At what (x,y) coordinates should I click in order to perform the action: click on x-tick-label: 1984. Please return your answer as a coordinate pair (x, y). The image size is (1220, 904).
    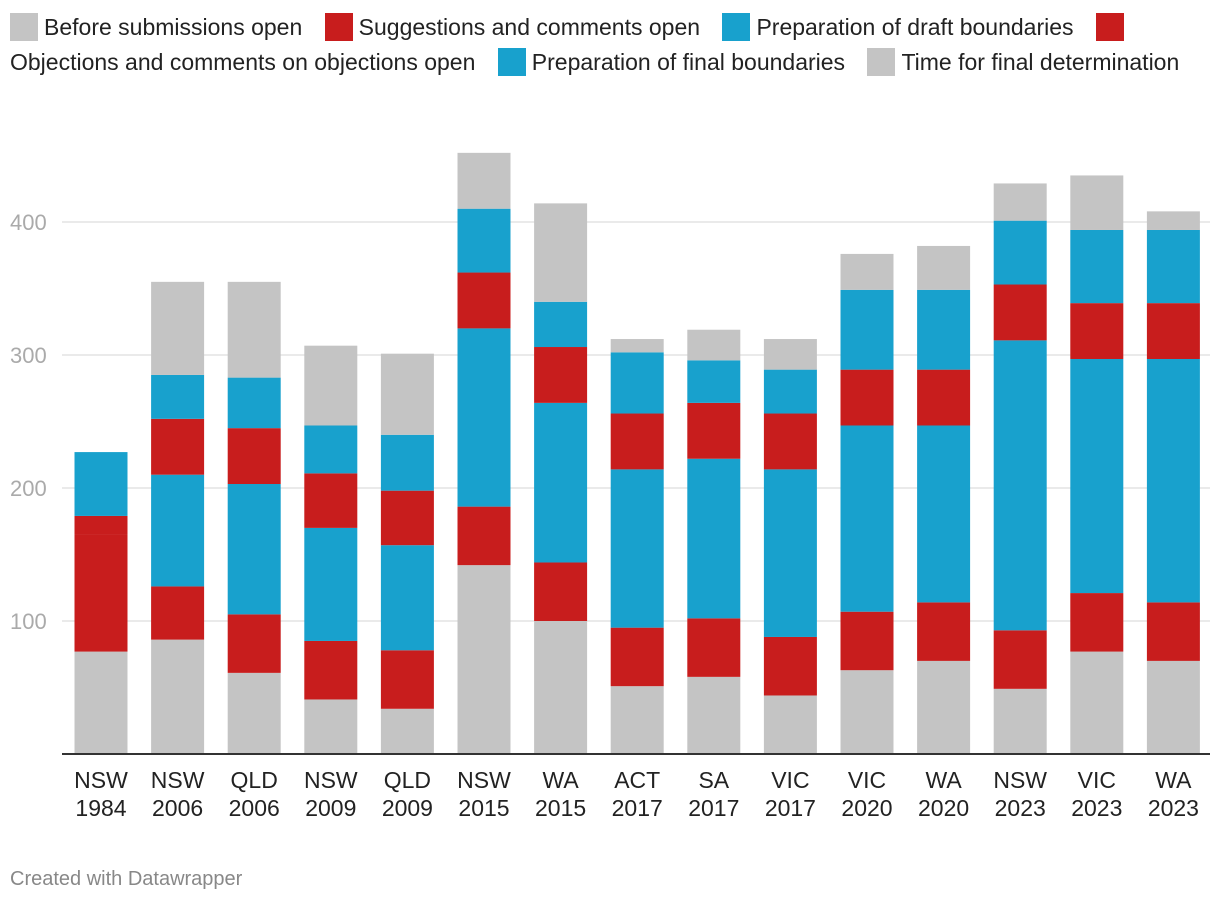
    Looking at the image, I should click on (100, 808).